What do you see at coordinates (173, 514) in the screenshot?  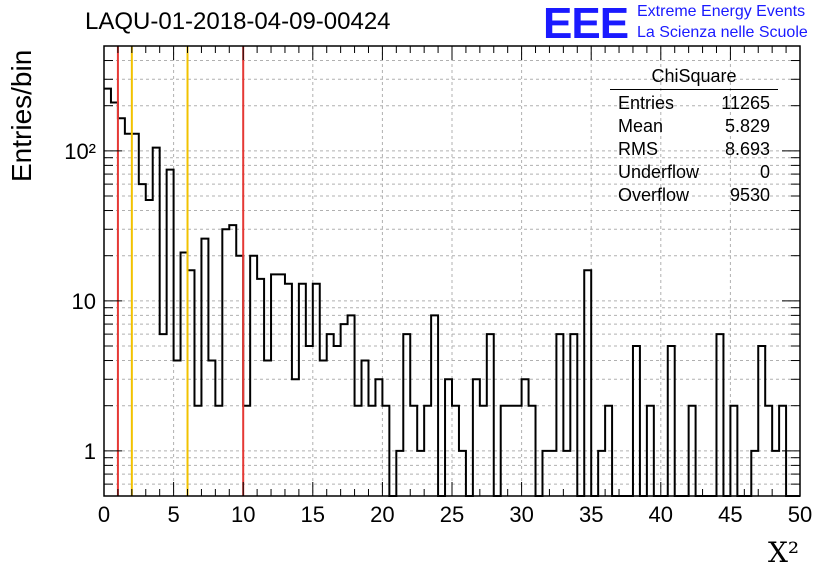 I see `x-tick-label: 5` at bounding box center [173, 514].